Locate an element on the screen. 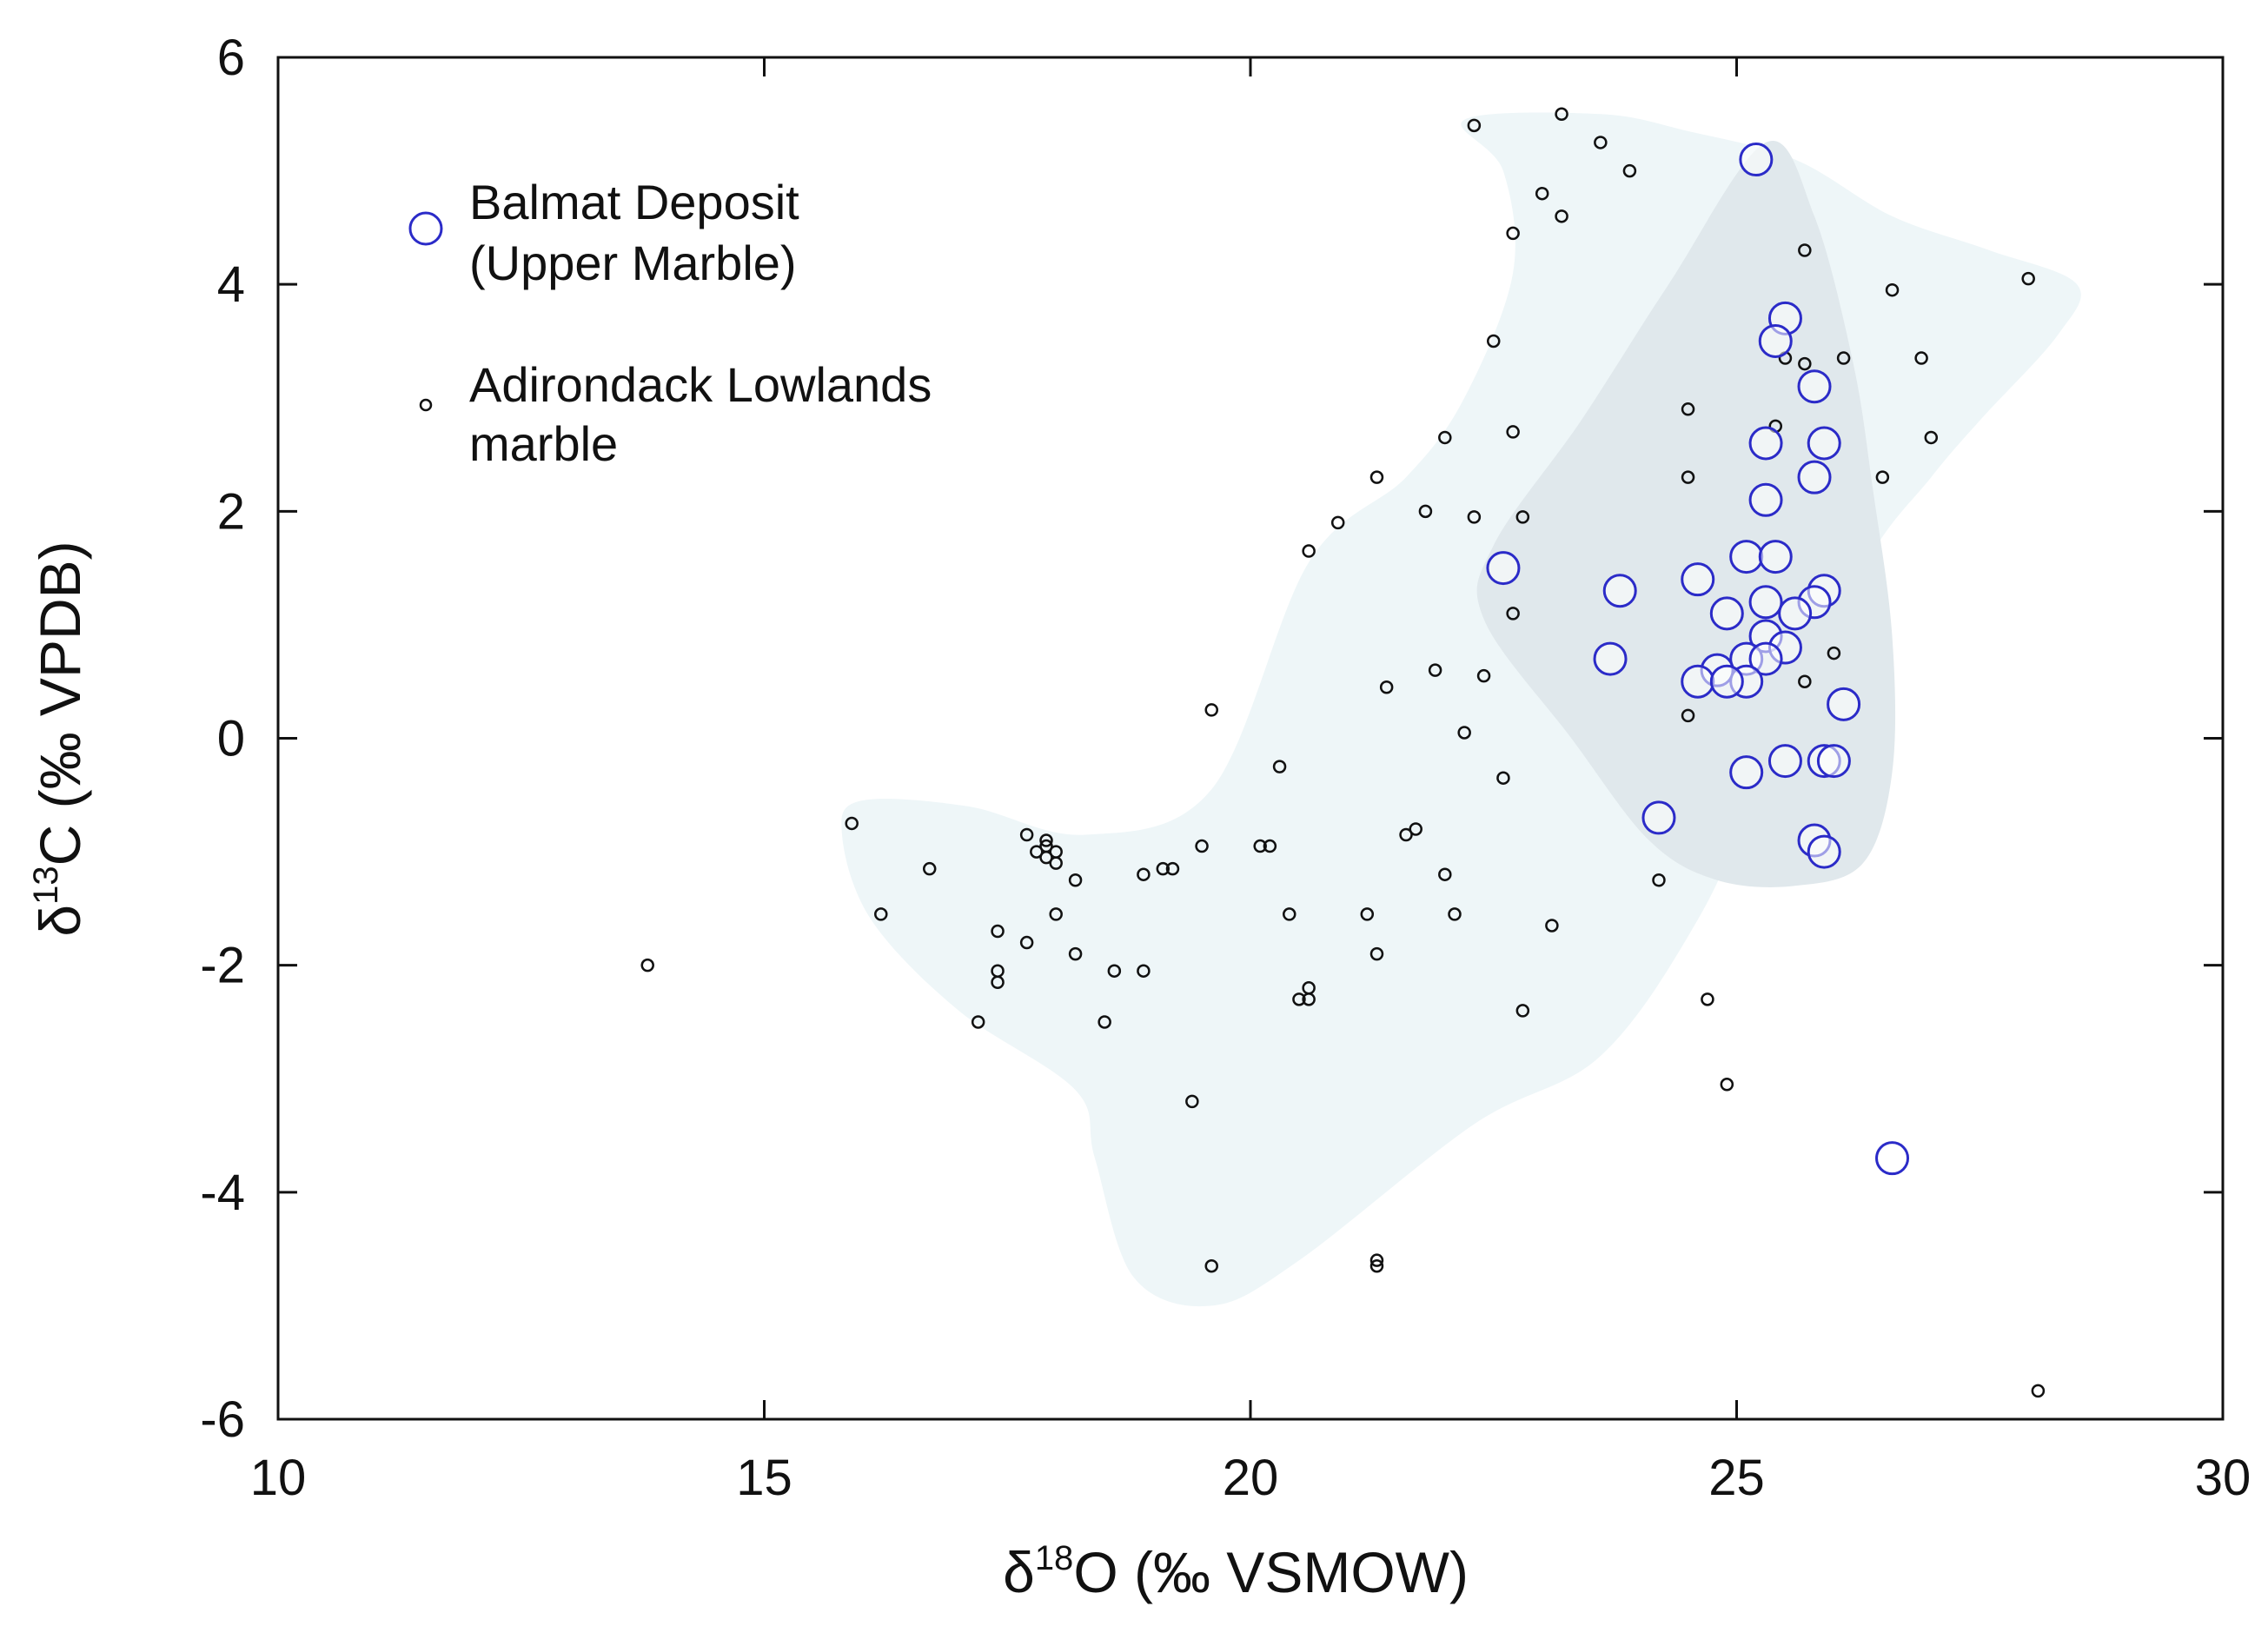 Image resolution: width=2268 pixels, height=1633 pixels. x-axis-title-rest: O (‰ VSMOW) is located at coordinates (1271, 1572).